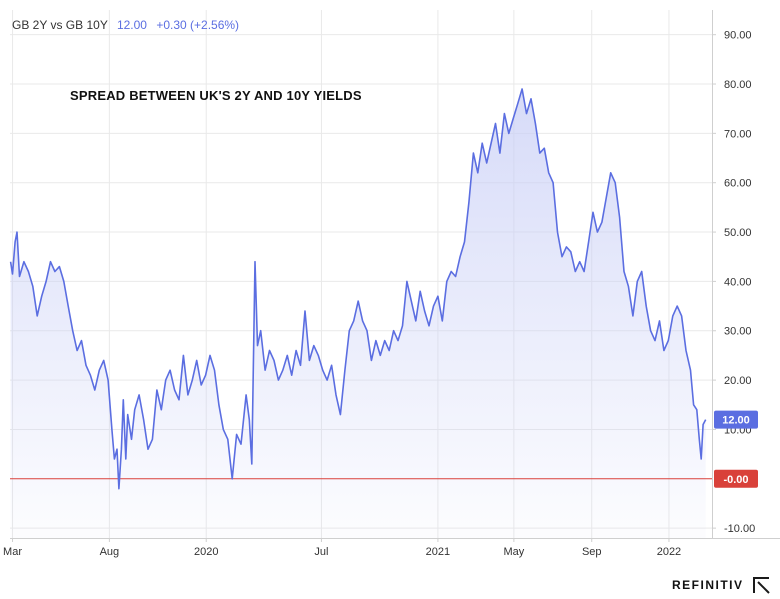  I want to click on zero-value-badge-text: -0.00, so click(735, 480).